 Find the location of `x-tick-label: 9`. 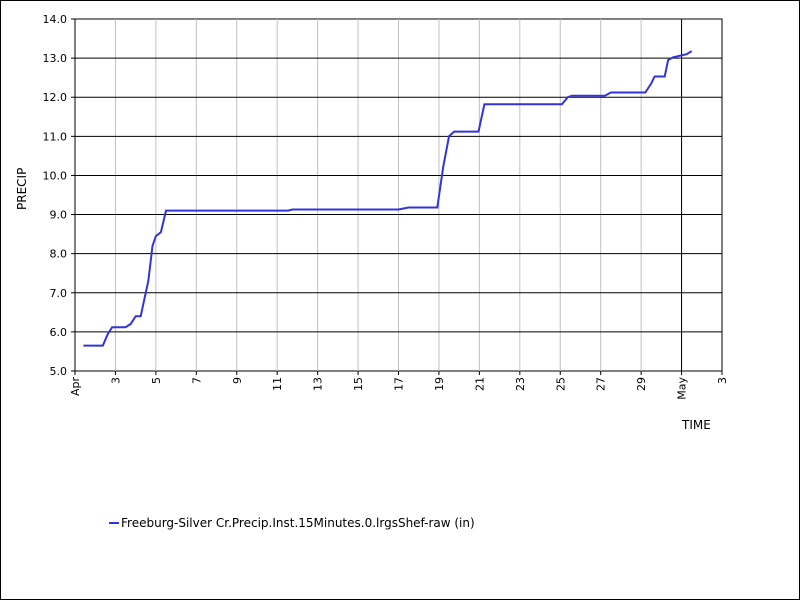

x-tick-label: 9 is located at coordinates (237, 380).